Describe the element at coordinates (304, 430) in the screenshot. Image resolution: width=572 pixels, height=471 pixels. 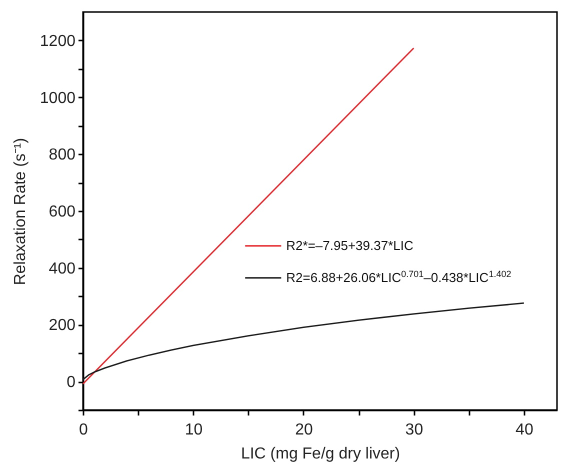
I see `x-tick-label: 20` at that location.